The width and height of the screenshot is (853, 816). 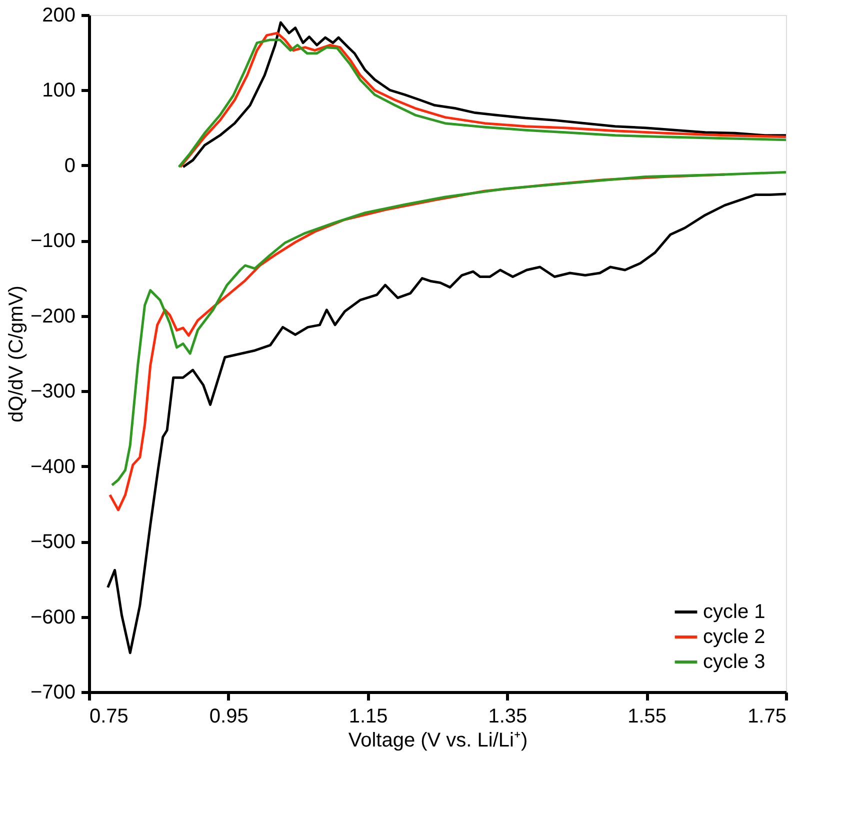 I want to click on y-tick-label: −200, so click(x=53, y=316).